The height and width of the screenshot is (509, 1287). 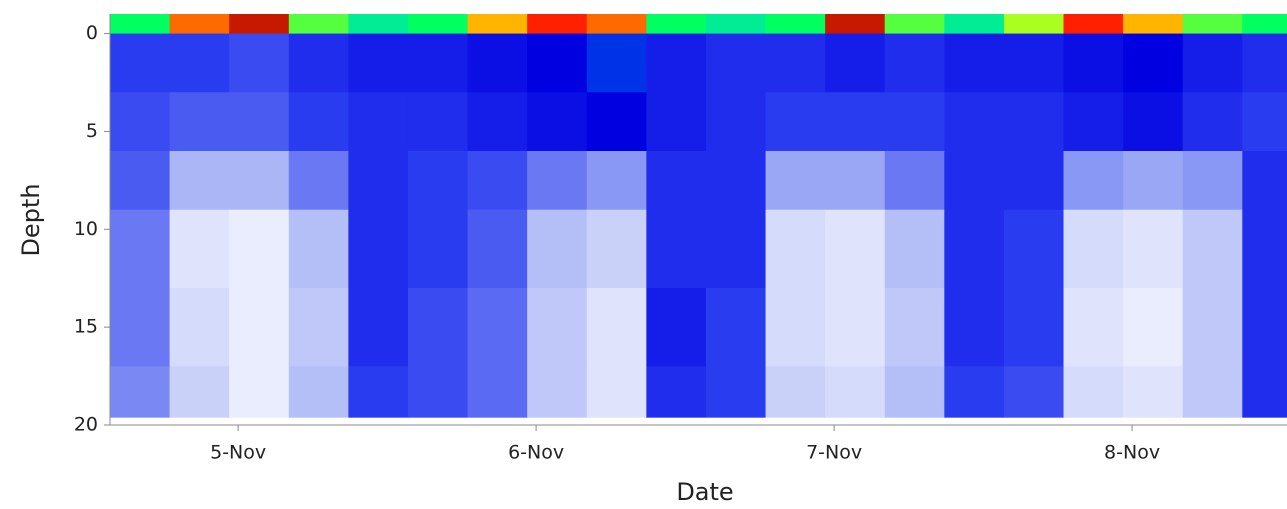 What do you see at coordinates (238, 453) in the screenshot?
I see `x-tick-label: 5-Nov` at bounding box center [238, 453].